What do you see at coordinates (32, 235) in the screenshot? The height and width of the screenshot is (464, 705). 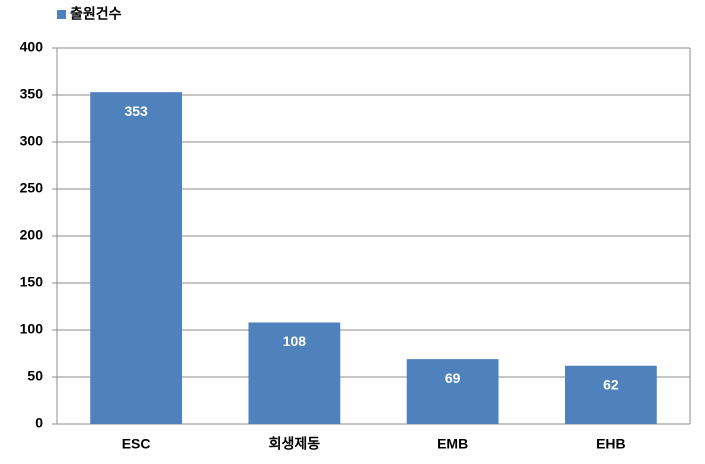 I see `y-tick-label: 200` at bounding box center [32, 235].